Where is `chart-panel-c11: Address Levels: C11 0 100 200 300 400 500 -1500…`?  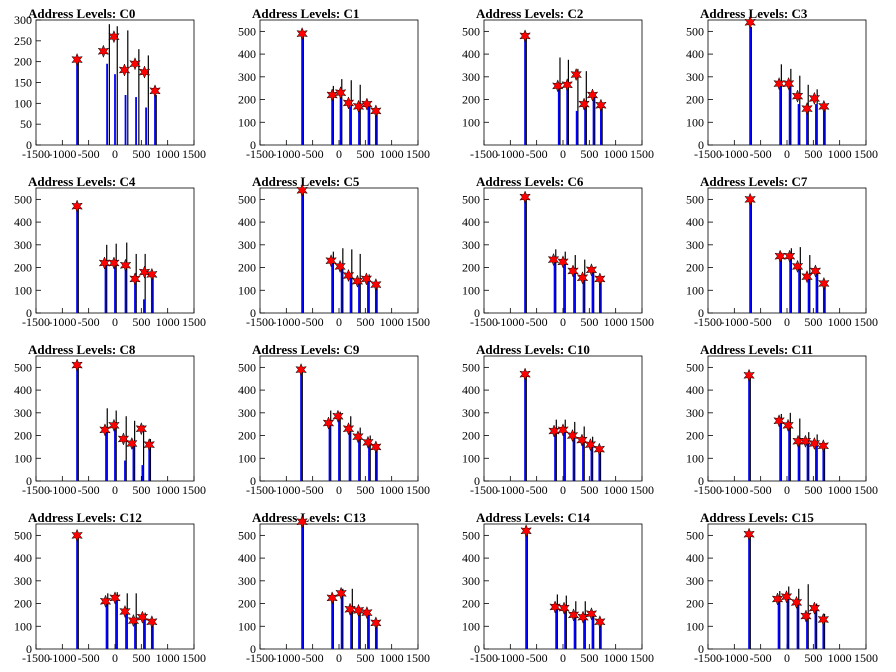
chart-panel-c11: Address Levels: C11 0 100 200 300 400 500 -1500… is located at coordinates (784, 420).